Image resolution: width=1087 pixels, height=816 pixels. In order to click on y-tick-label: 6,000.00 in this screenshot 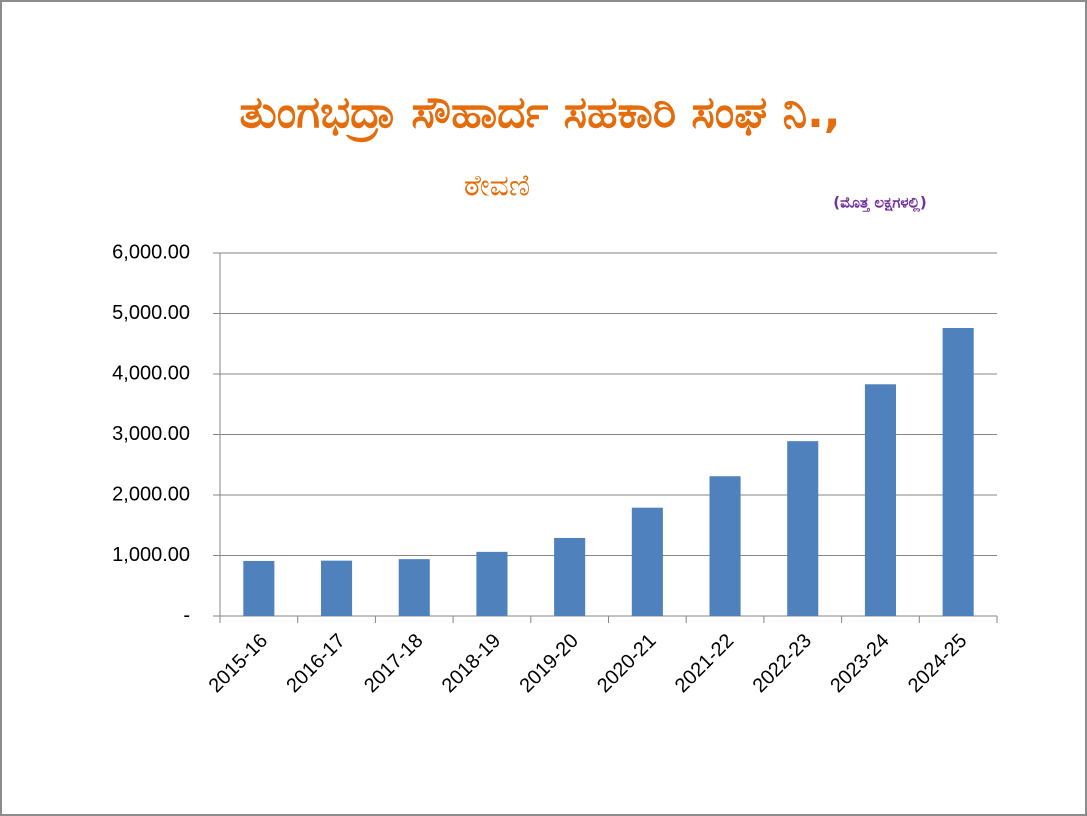, I will do `click(151, 252)`.